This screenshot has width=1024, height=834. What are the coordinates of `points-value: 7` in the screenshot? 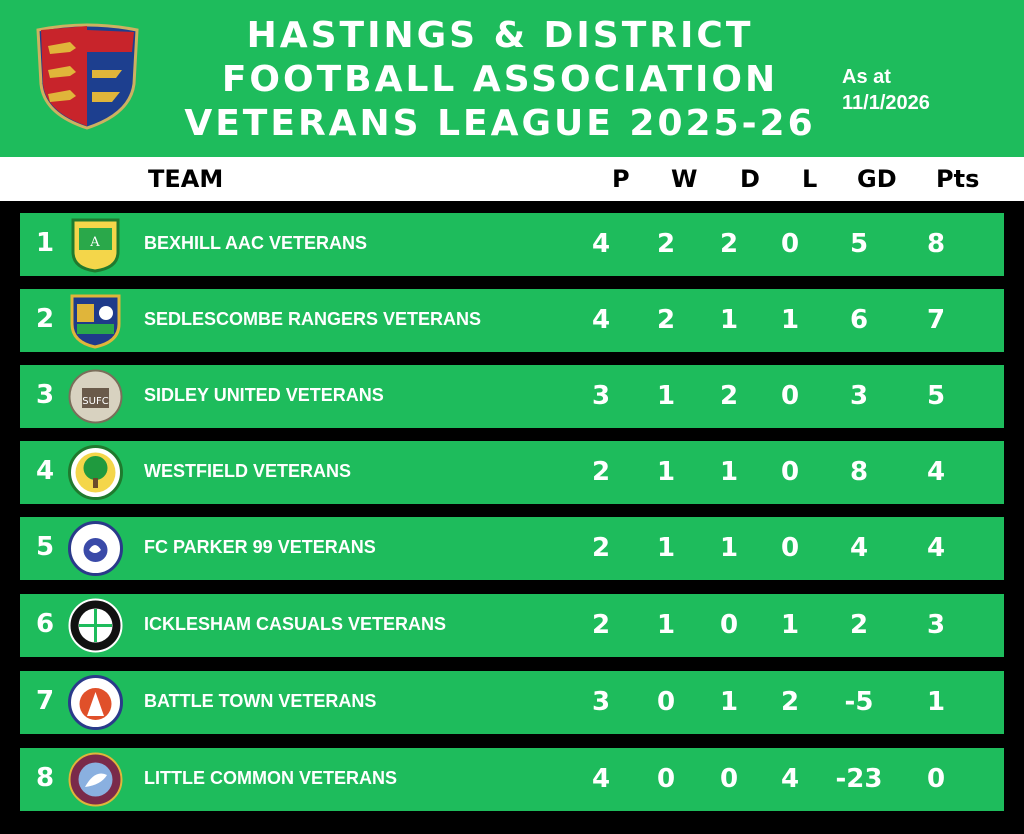 It's located at (936, 320).